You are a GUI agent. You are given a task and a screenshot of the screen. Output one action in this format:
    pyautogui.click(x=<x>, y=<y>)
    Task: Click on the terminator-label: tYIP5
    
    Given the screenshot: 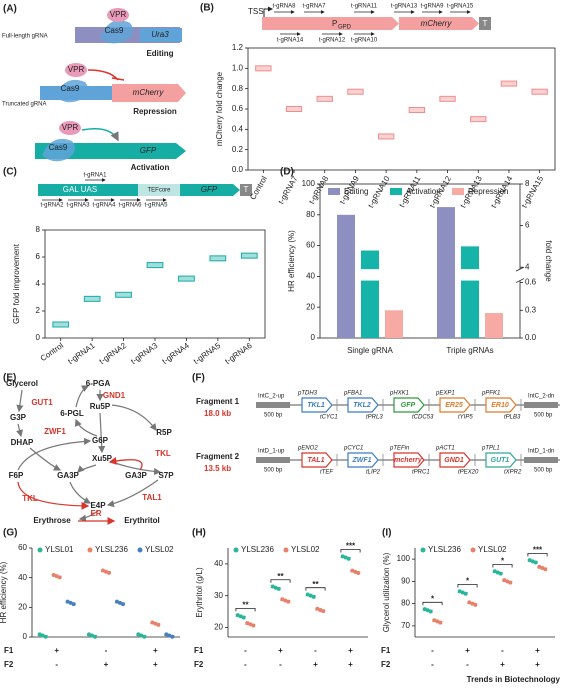 What is the action you would take?
    pyautogui.click(x=465, y=418)
    